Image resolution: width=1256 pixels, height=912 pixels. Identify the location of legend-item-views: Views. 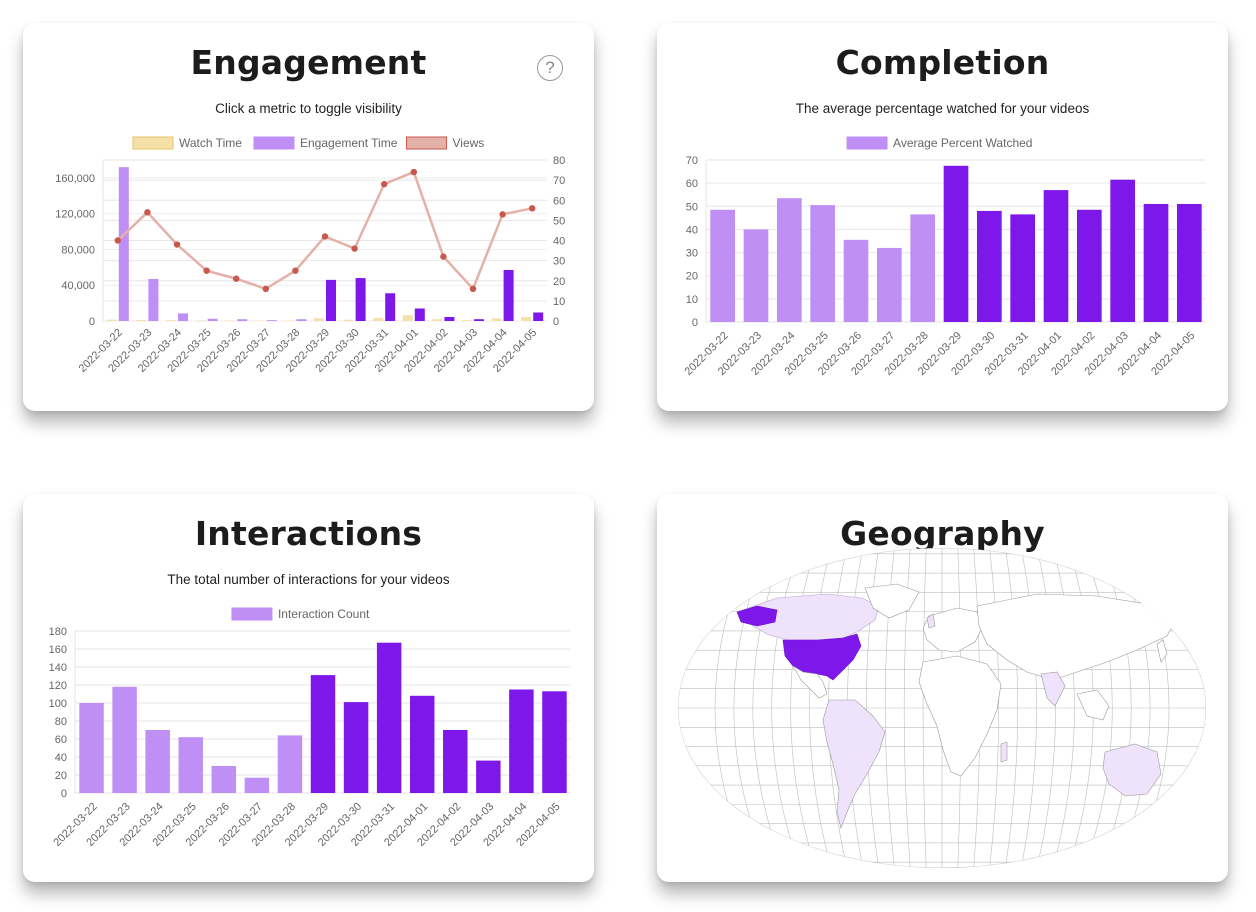
(445, 143).